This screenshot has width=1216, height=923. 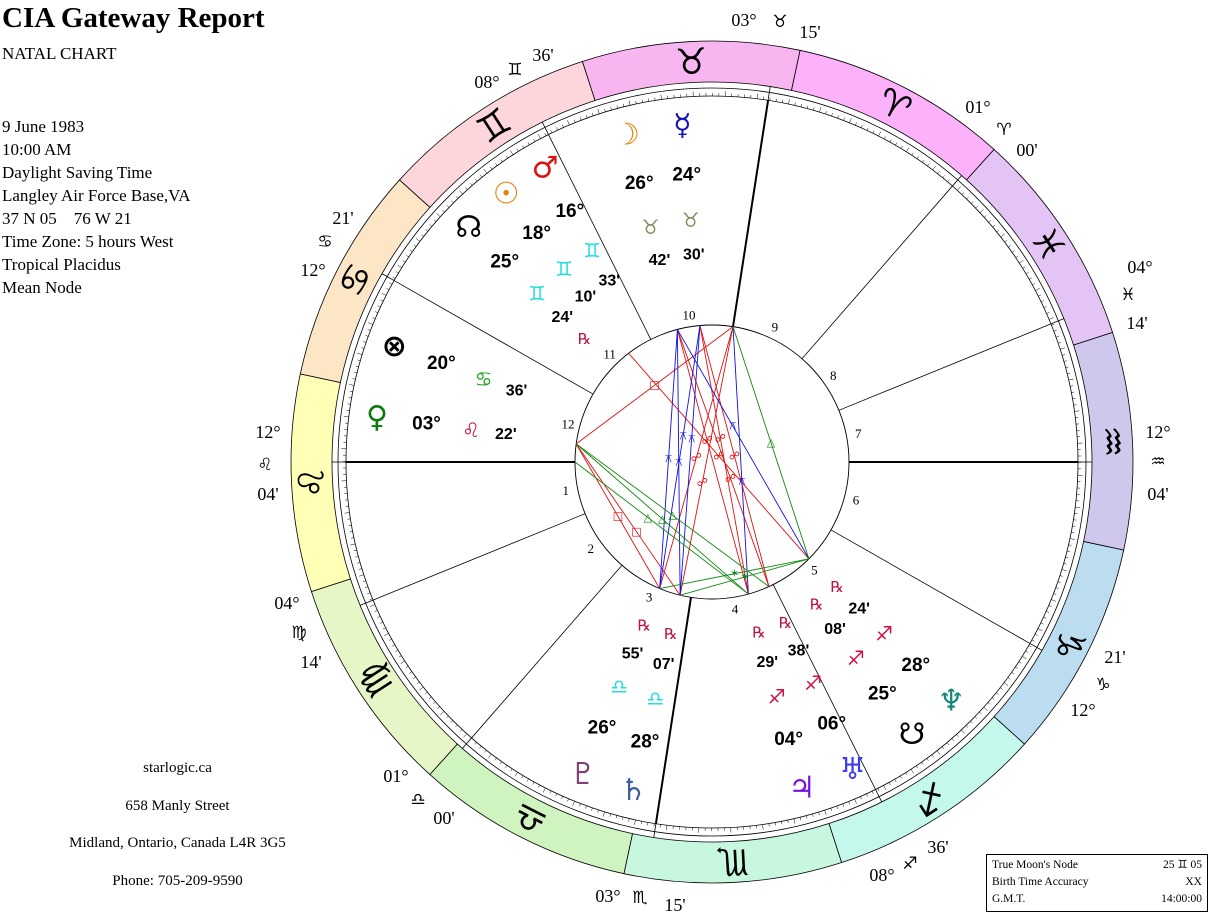 What do you see at coordinates (682, 436) in the screenshot?
I see `quincunx-aspect-icon: ⚻` at bounding box center [682, 436].